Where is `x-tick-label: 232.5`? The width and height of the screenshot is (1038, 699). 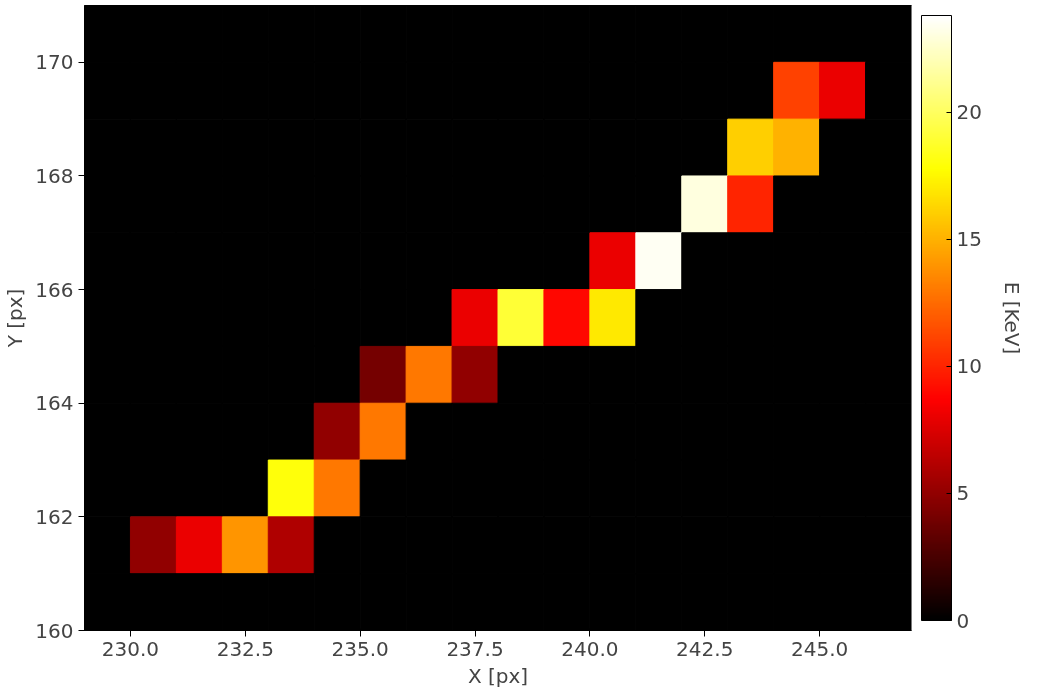 x-tick-label: 232.5 is located at coordinates (245, 648).